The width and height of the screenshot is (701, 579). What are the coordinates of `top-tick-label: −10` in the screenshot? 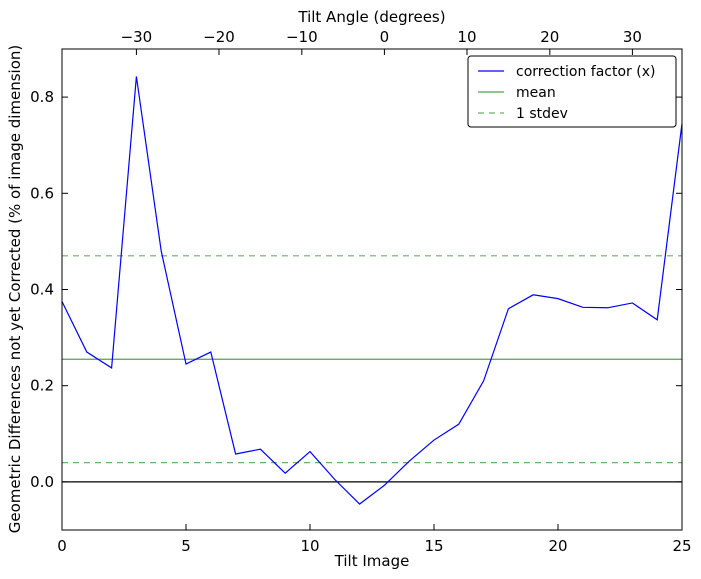 It's located at (302, 37).